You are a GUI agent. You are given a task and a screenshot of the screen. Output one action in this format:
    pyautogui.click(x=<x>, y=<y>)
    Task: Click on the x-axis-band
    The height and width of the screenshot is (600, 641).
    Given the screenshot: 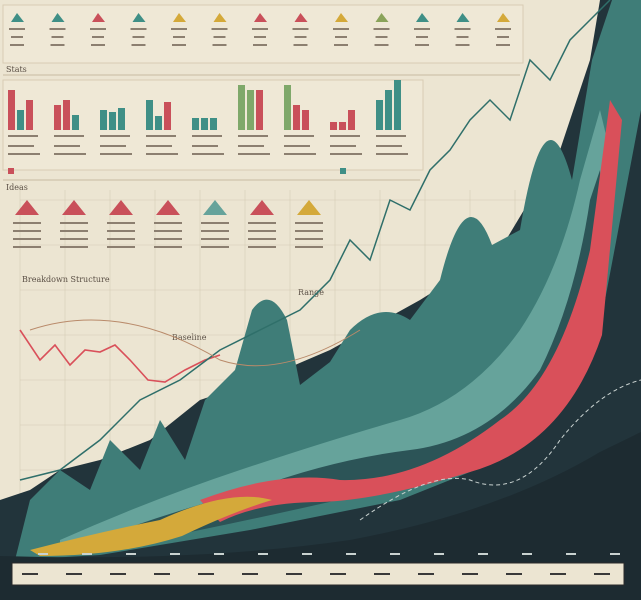 What is the action you would take?
    pyautogui.click(x=318, y=574)
    